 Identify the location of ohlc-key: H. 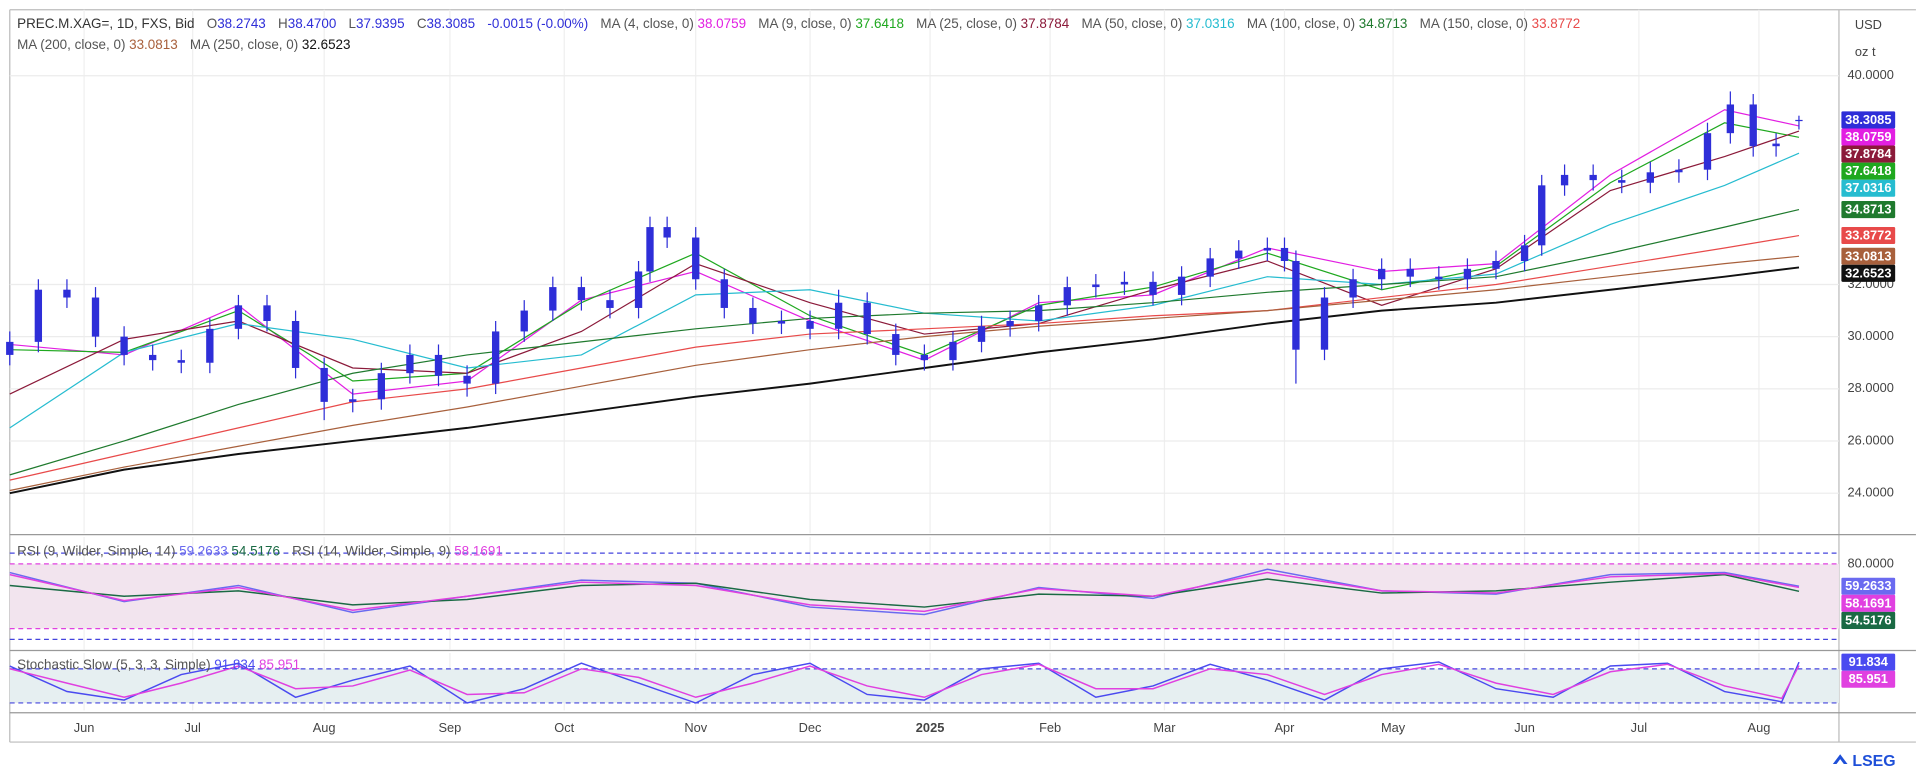
(283, 24).